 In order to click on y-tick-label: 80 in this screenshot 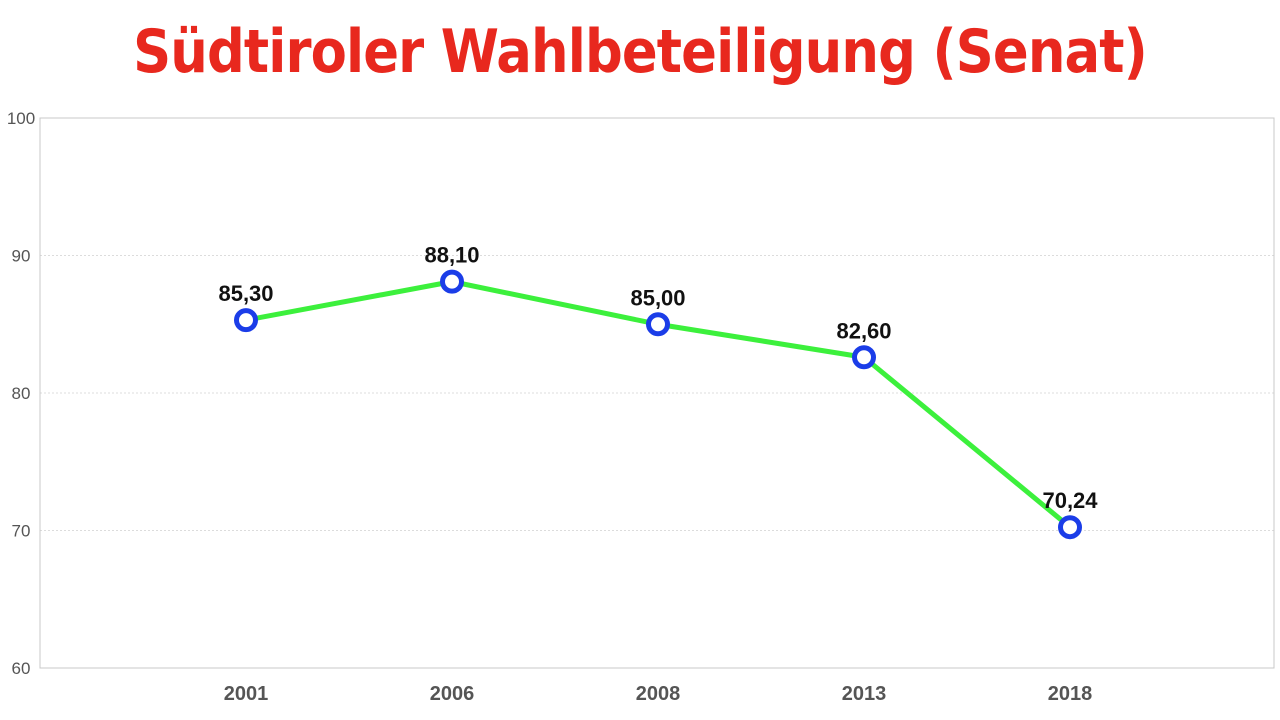, I will do `click(21, 393)`.